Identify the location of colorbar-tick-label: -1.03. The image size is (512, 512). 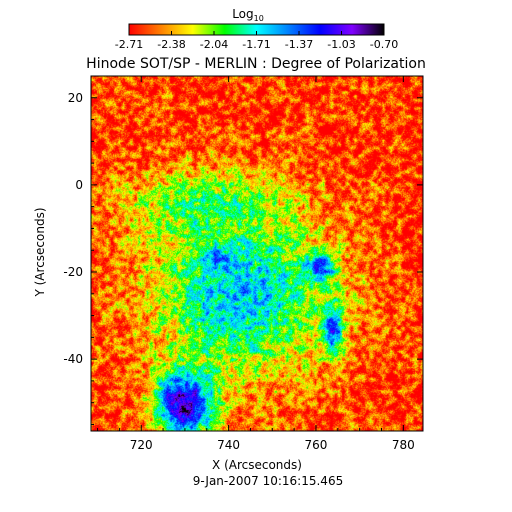
(341, 44).